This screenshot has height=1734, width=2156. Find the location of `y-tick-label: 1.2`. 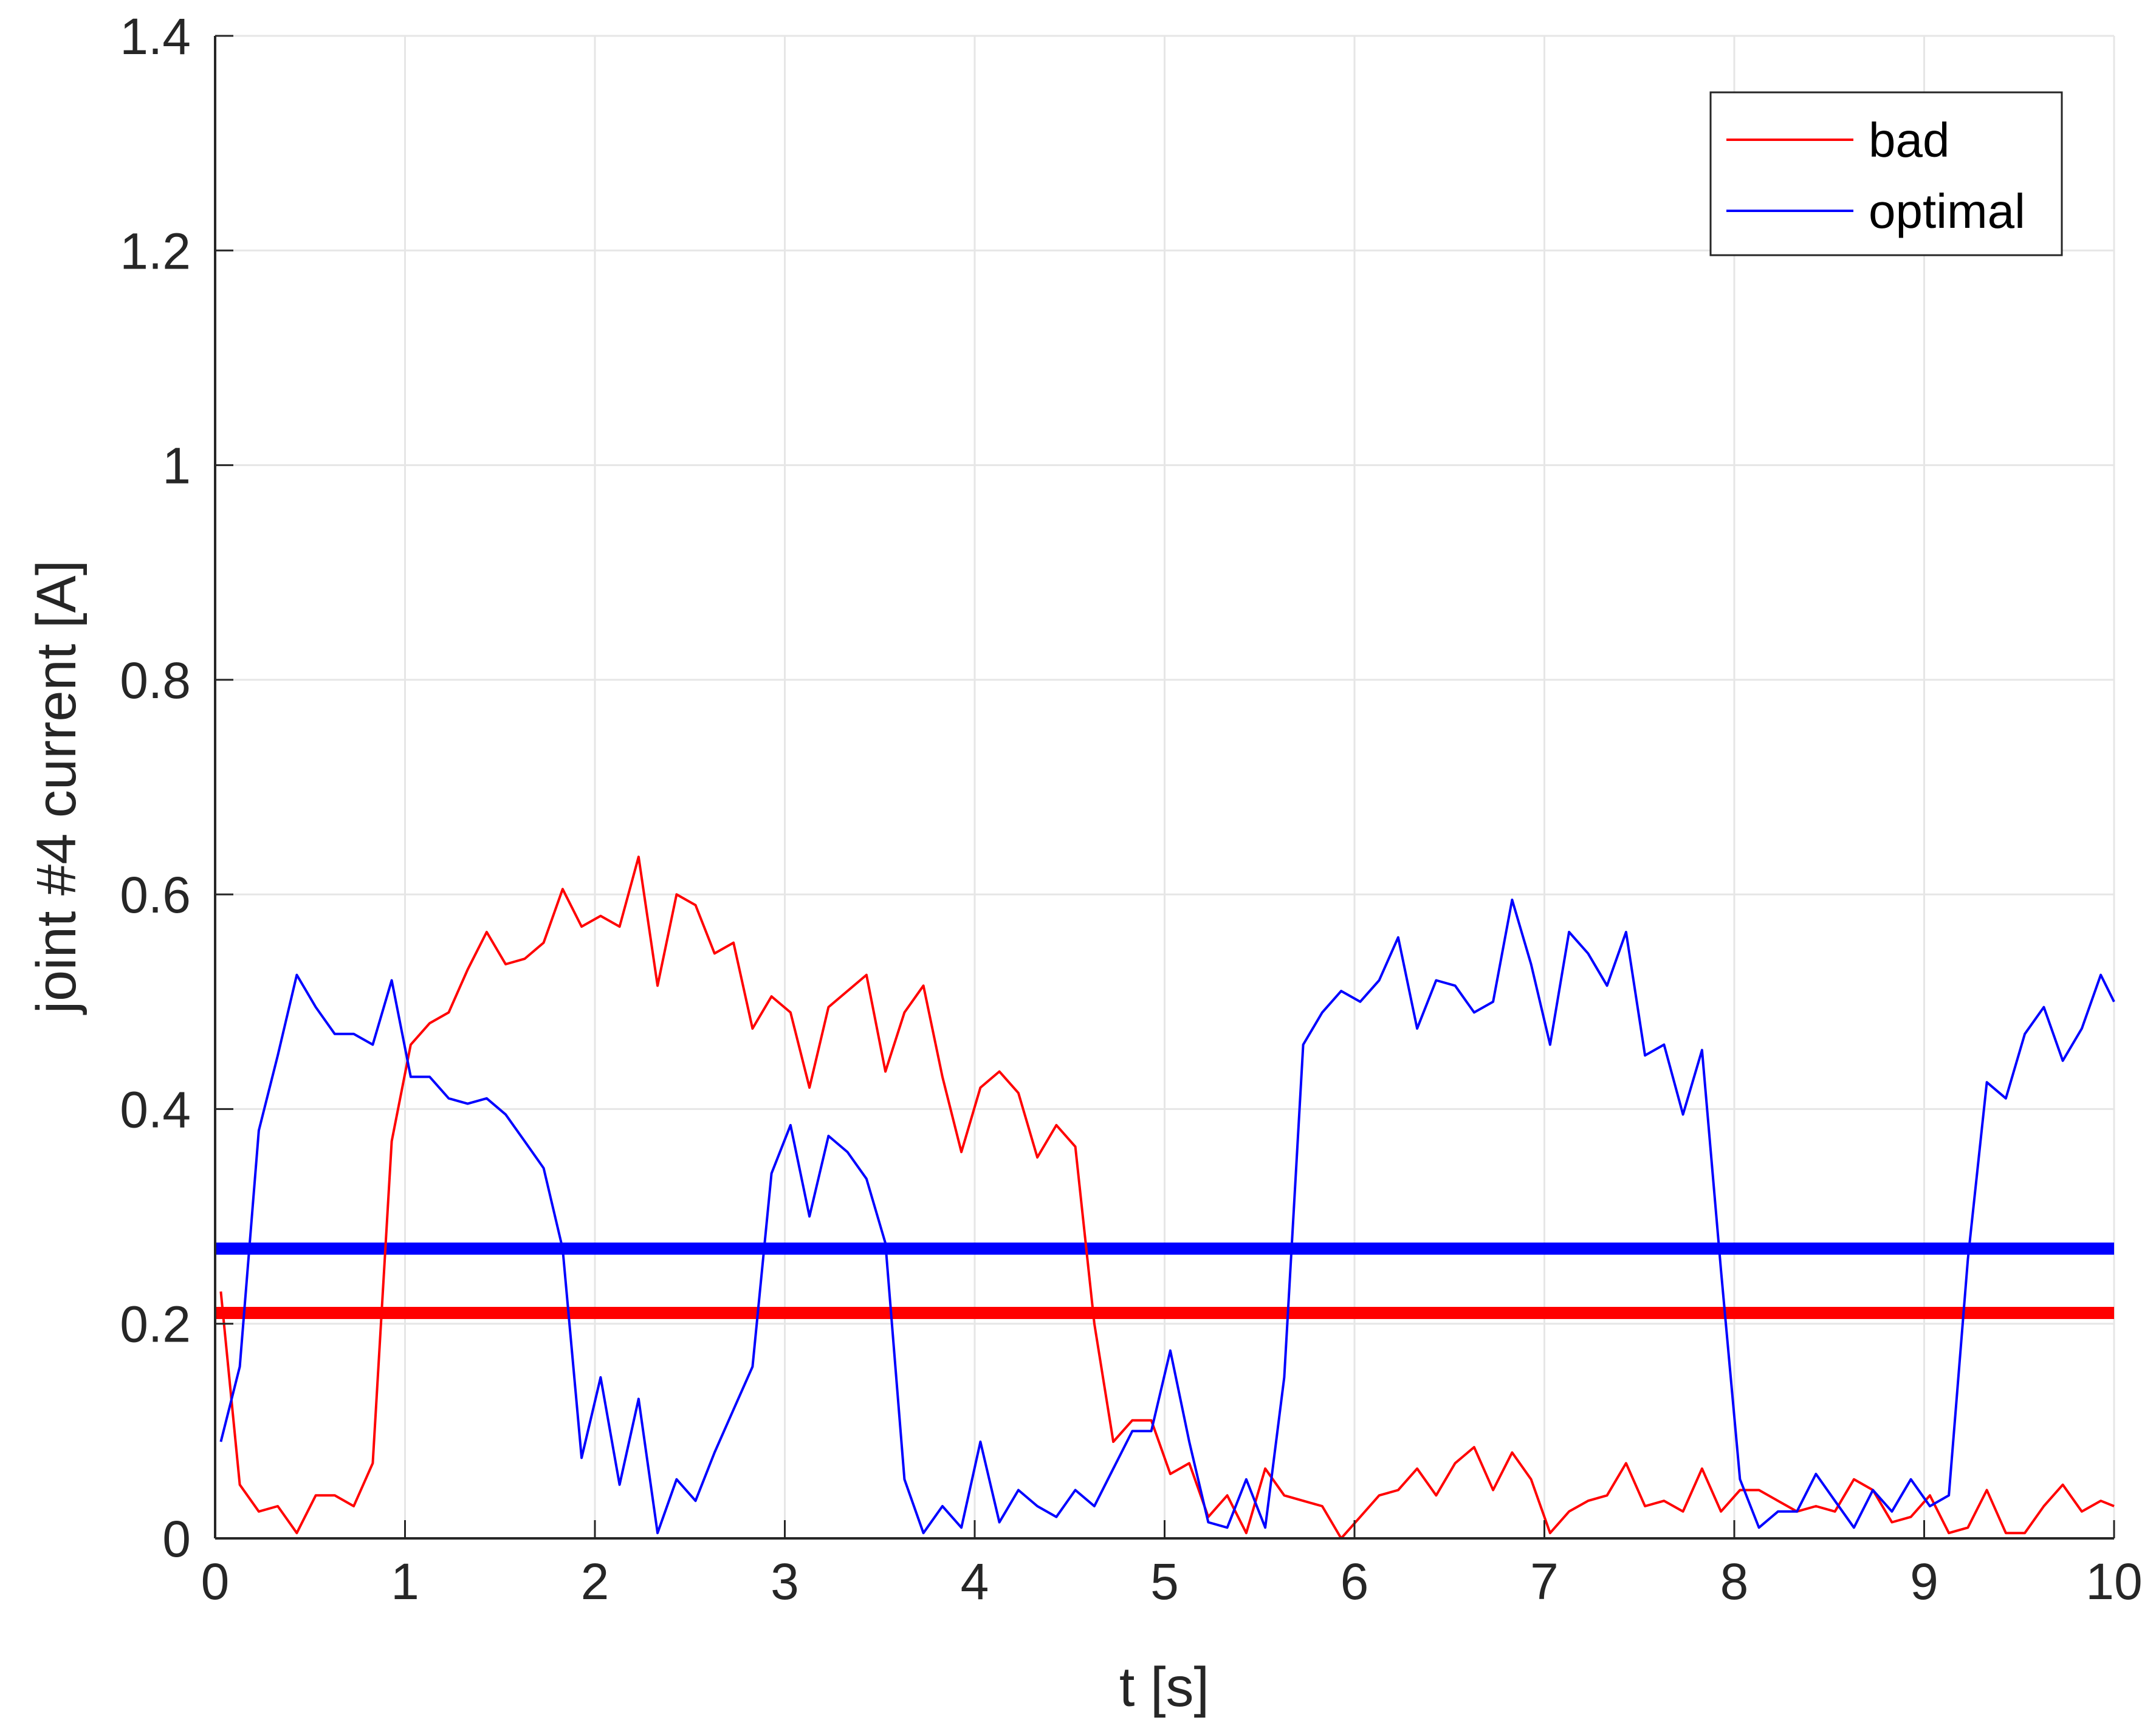

y-tick-label: 1.2 is located at coordinates (155, 251).